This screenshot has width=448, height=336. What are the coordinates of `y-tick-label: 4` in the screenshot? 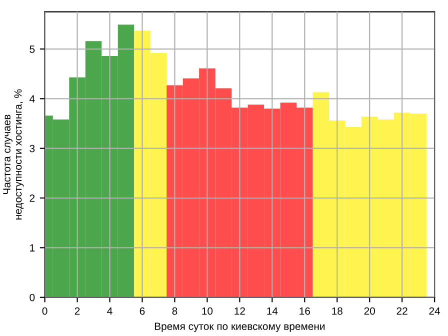 It's located at (32, 98).